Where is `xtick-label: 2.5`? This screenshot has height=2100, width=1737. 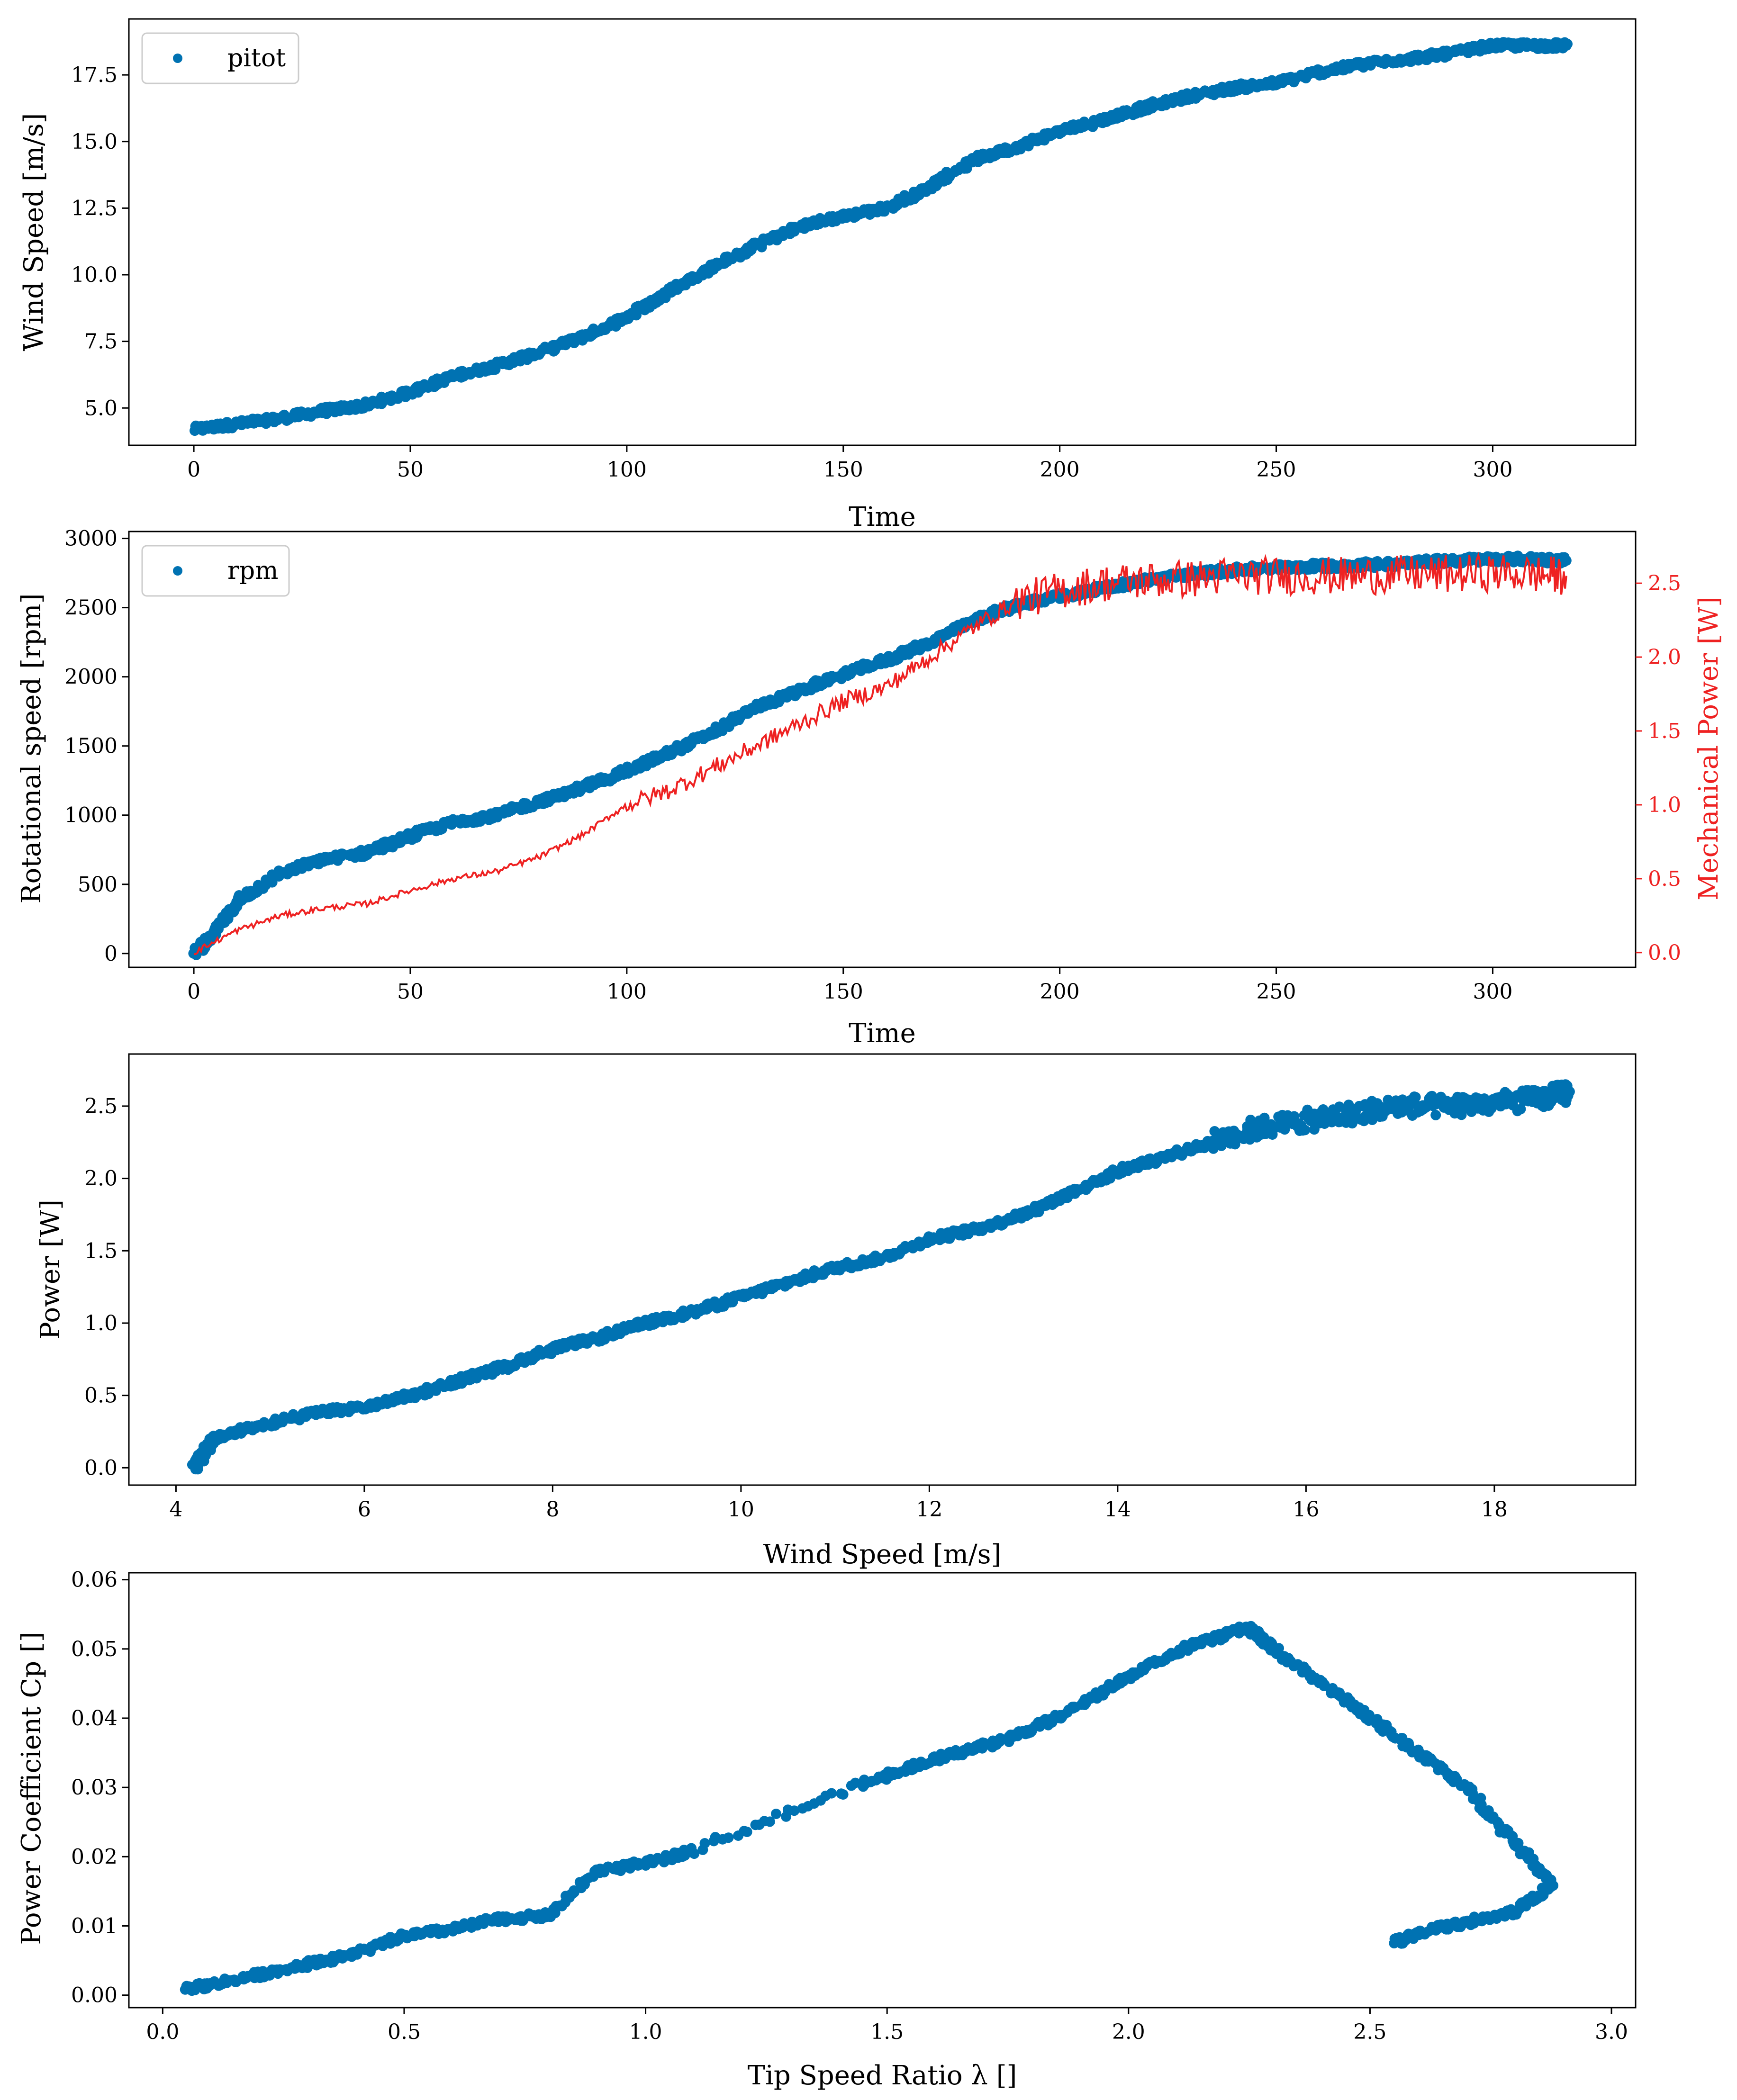
xtick-label: 2.5 is located at coordinates (1369, 2032).